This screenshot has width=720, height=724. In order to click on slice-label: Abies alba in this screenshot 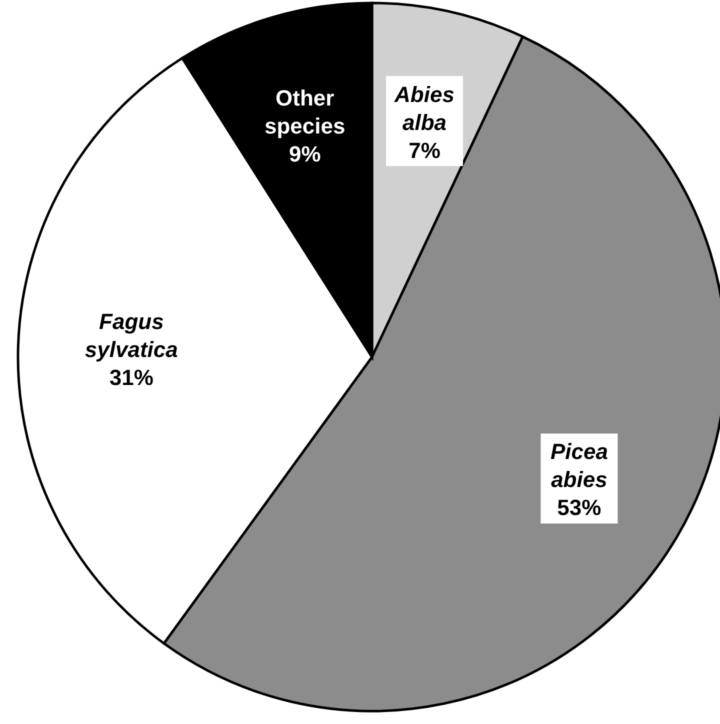, I will do `click(424, 108)`.